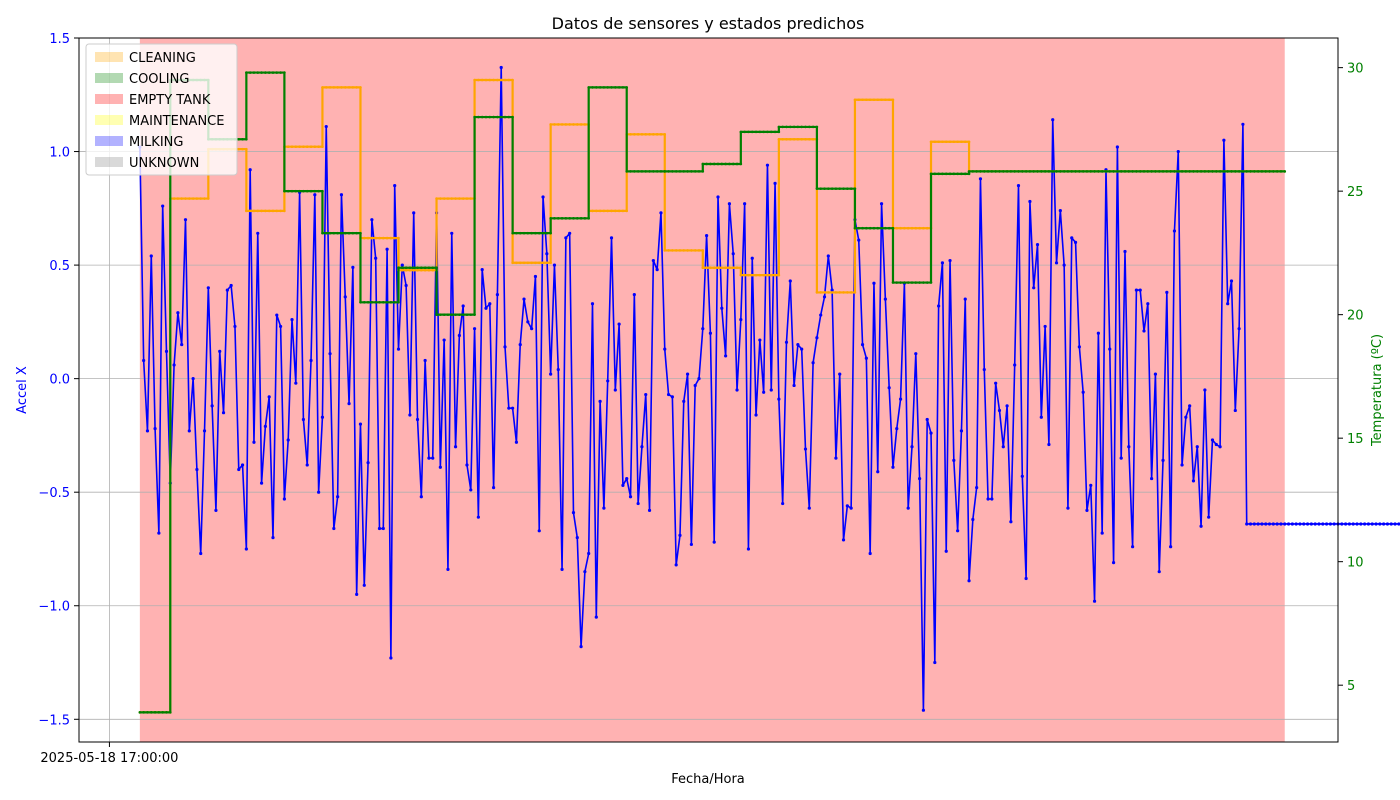 Image resolution: width=1400 pixels, height=800 pixels. What do you see at coordinates (708, 779) in the screenshot?
I see `x-axis-label: Fecha/Hora` at bounding box center [708, 779].